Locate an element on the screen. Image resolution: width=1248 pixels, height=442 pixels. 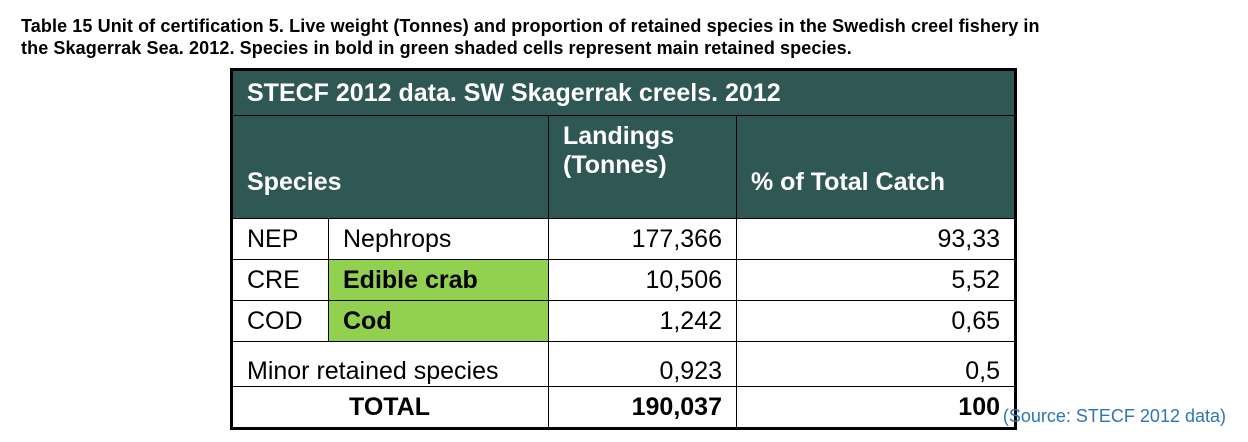
species-code: CRE is located at coordinates (280, 280).